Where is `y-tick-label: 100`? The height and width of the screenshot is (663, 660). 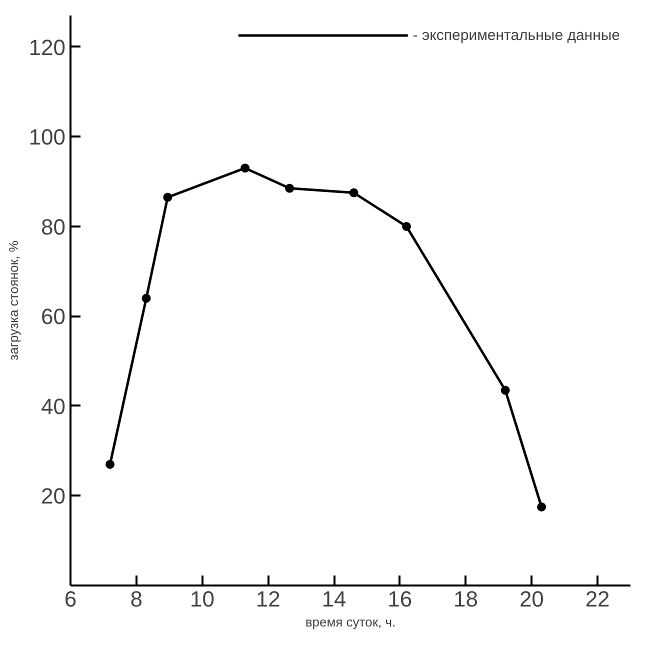
y-tick-label: 100 is located at coordinates (47, 137).